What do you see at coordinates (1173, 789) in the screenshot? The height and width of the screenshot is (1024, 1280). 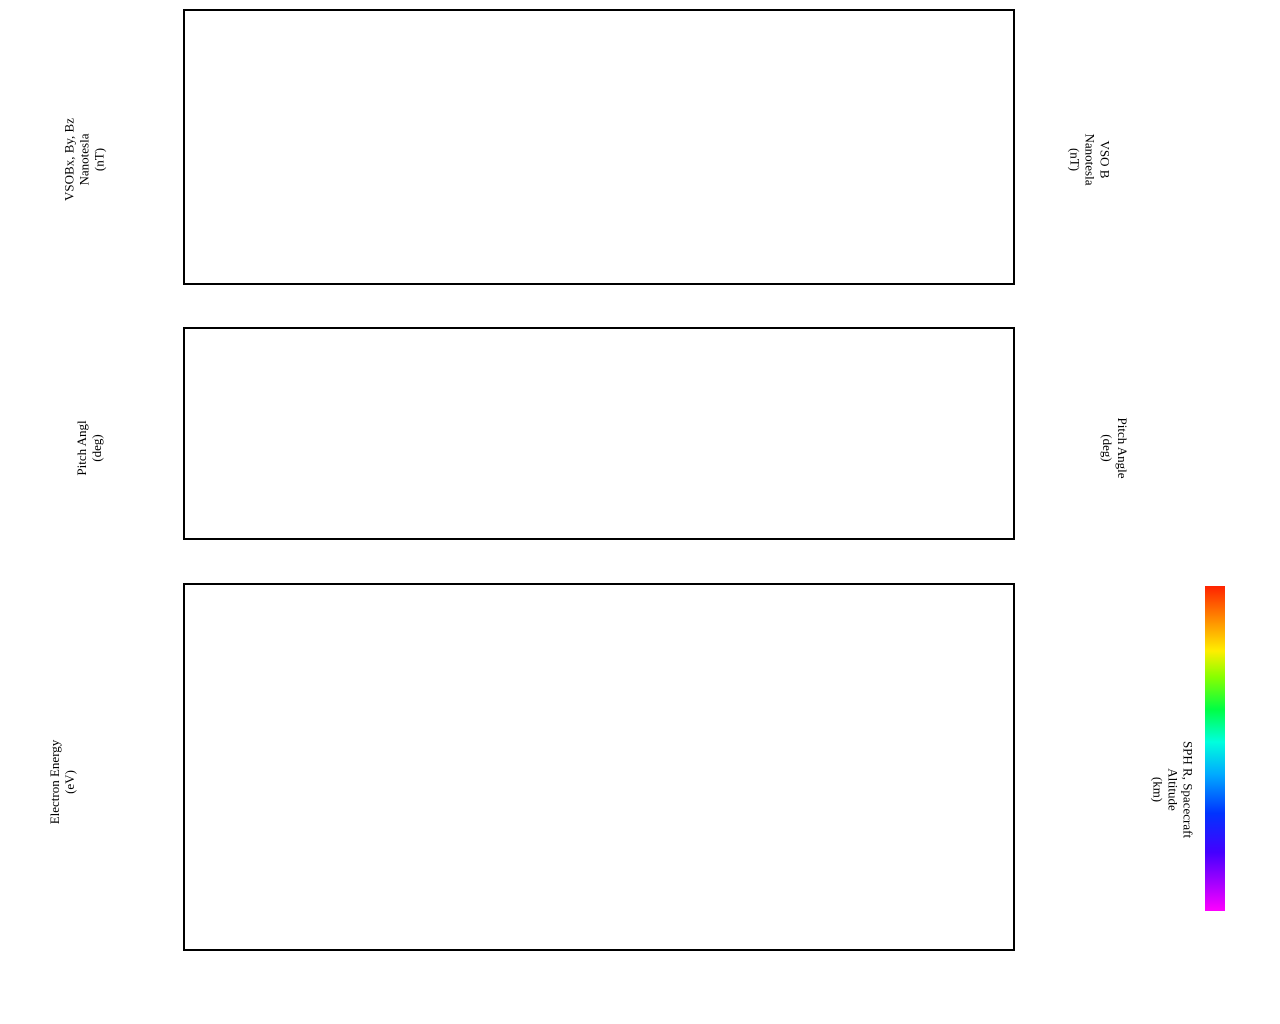 I see `spacecraft-altitude-ylabel-right: SPH R, Spacecraft Altitude (km)` at bounding box center [1173, 789].